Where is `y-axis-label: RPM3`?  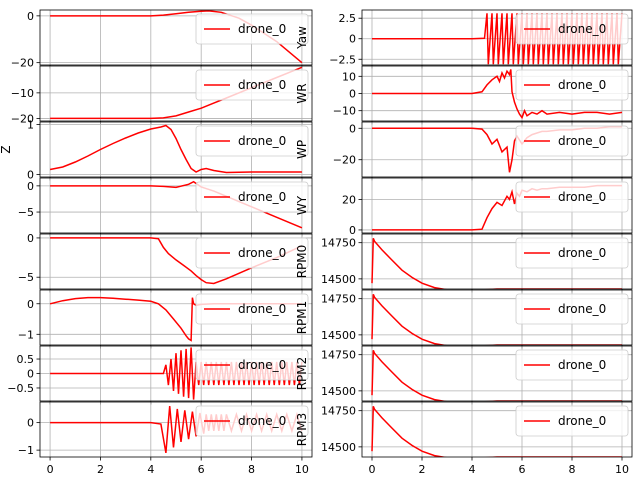 y-axis-label: RPM3 is located at coordinates (302, 430).